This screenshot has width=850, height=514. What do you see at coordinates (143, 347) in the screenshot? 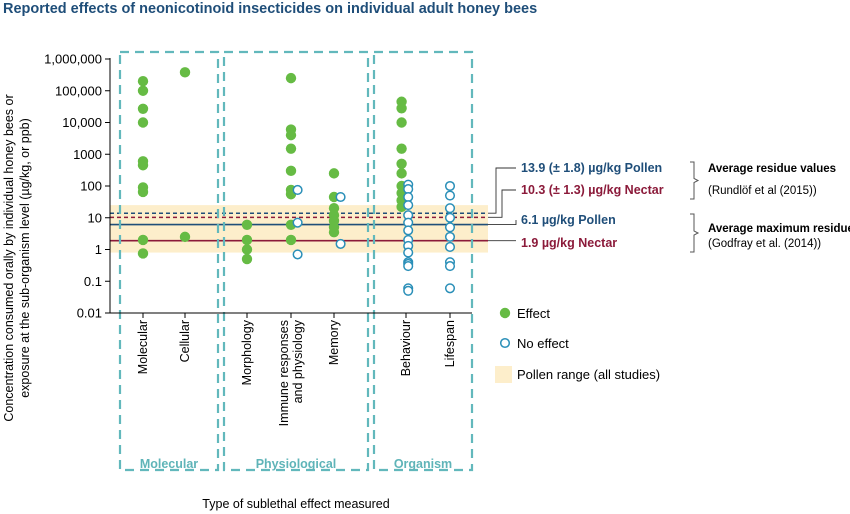
I see `category-label-text: Molecular` at bounding box center [143, 347].